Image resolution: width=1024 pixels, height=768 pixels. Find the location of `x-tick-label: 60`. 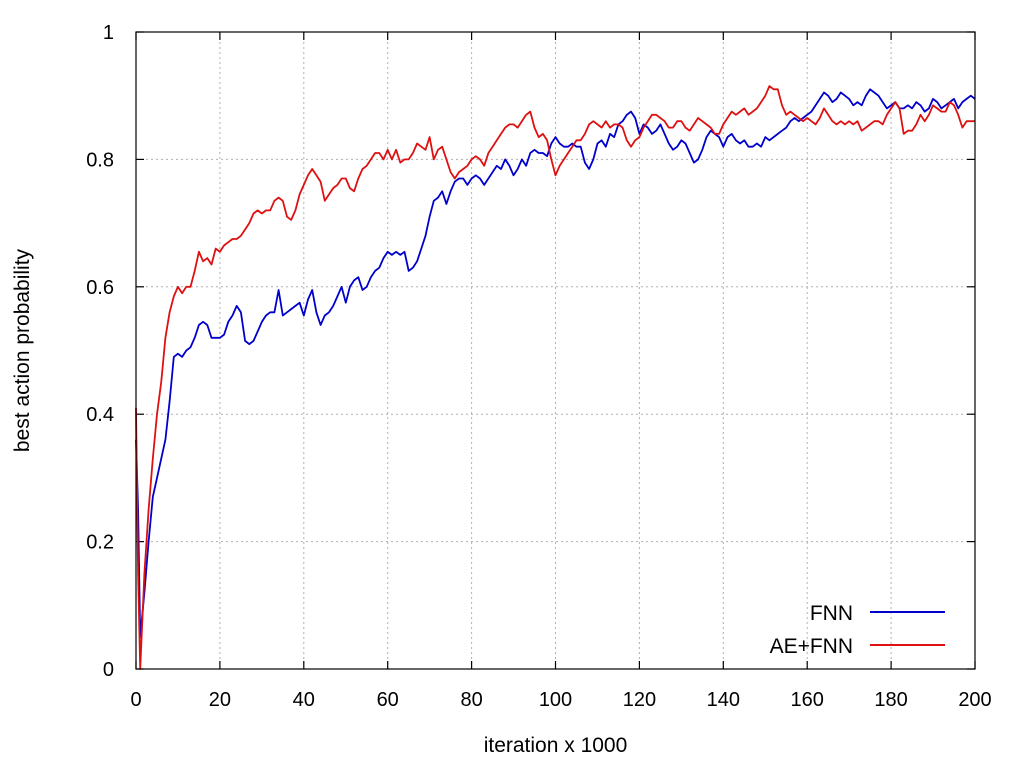

x-tick-label: 60 is located at coordinates (388, 700).